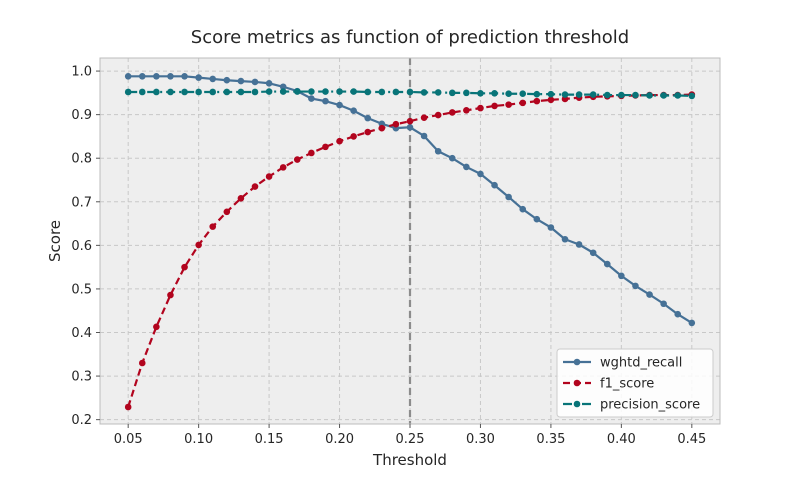 This screenshot has width=800, height=481. I want to click on legend-item-wghtd_recall: wghtd_recall, so click(622, 363).